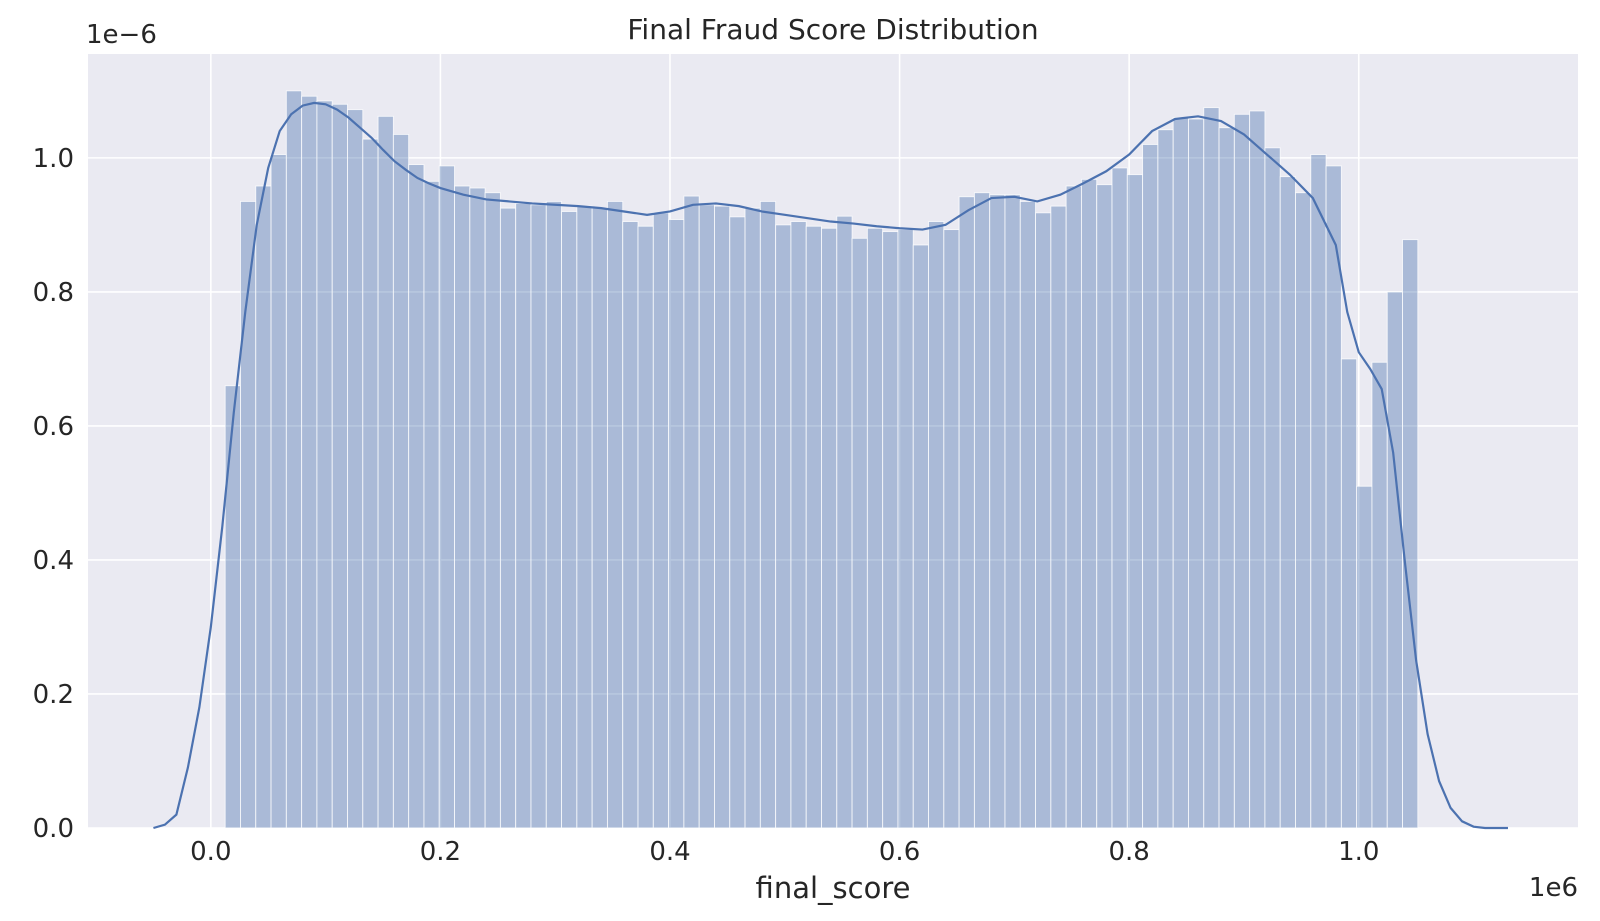 Image resolution: width=1600 pixels, height=921 pixels. What do you see at coordinates (833, 888) in the screenshot?
I see `x-axis-label: final_score` at bounding box center [833, 888].